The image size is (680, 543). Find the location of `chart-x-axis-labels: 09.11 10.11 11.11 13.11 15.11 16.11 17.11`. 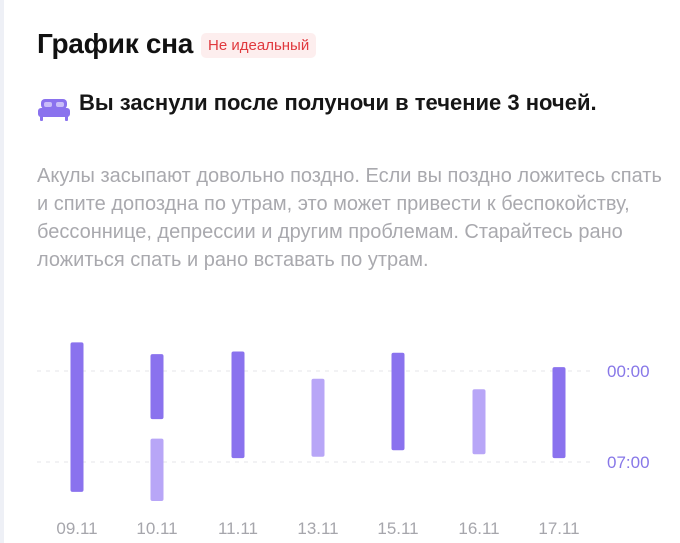

chart-x-axis-labels: 09.11 10.11 11.11 13.11 15.11 16.11 17.11 is located at coordinates (317, 528).